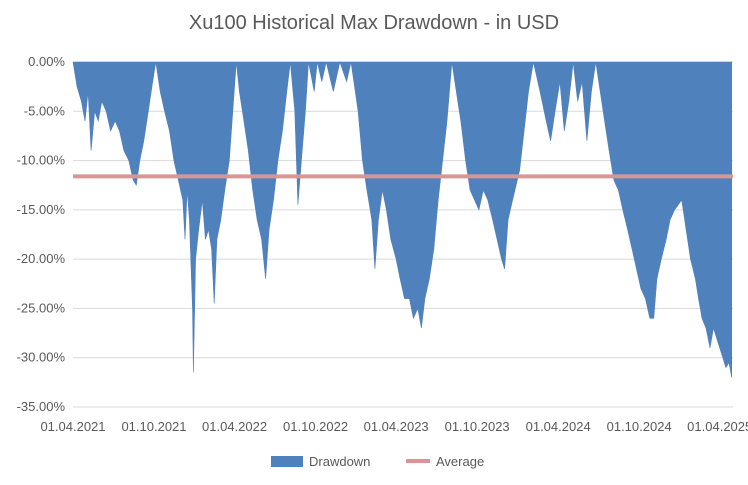 This screenshot has width=748, height=485. What do you see at coordinates (72, 426) in the screenshot?
I see `x-tick-label: 01.04.2021` at bounding box center [72, 426].